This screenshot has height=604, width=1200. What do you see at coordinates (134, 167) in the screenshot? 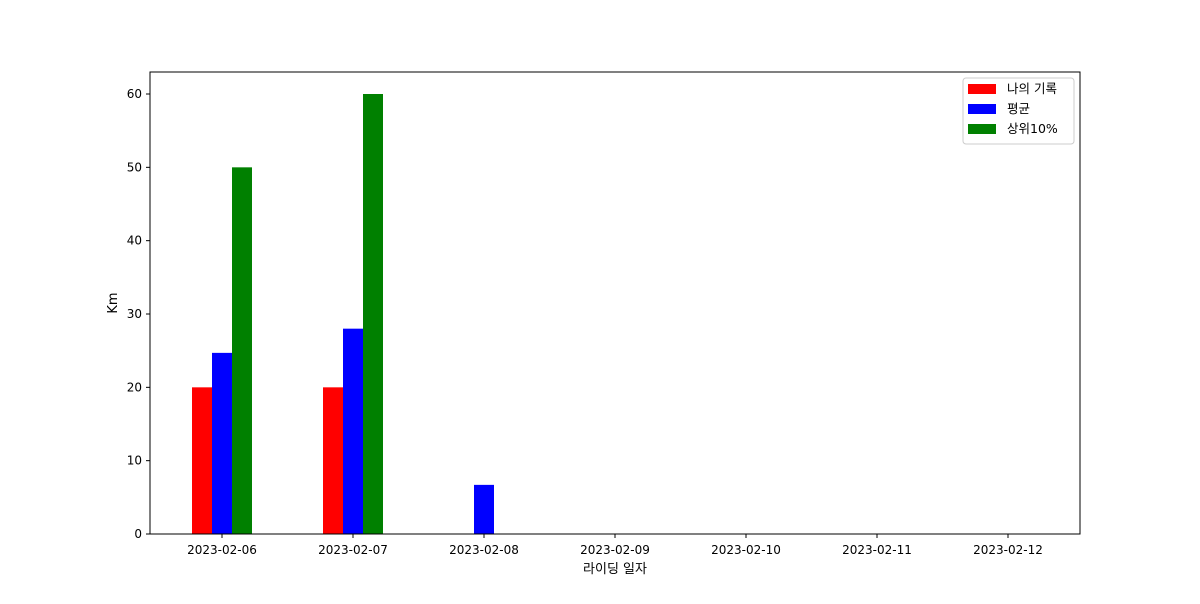
I see `y-tick-label: 50` at bounding box center [134, 167].